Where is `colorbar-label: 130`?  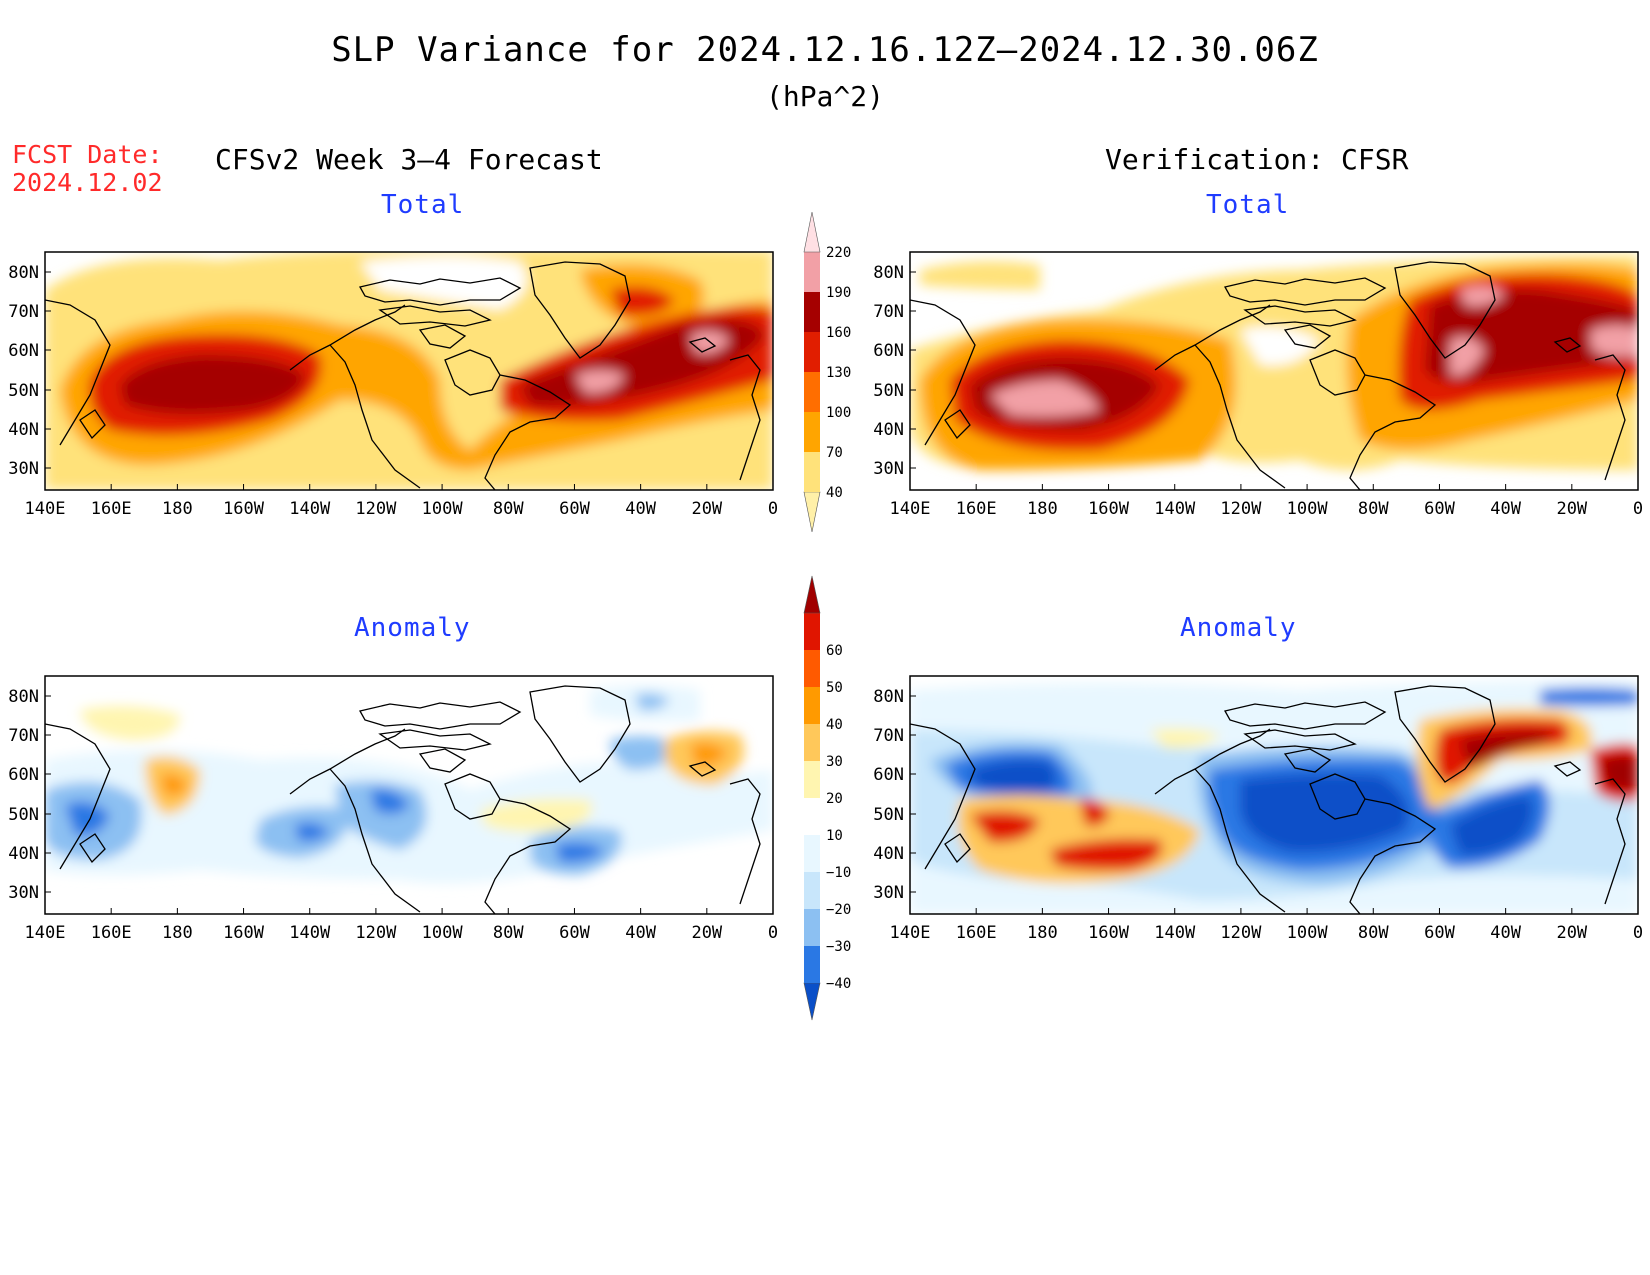 colorbar-label: 130 is located at coordinates (838, 373).